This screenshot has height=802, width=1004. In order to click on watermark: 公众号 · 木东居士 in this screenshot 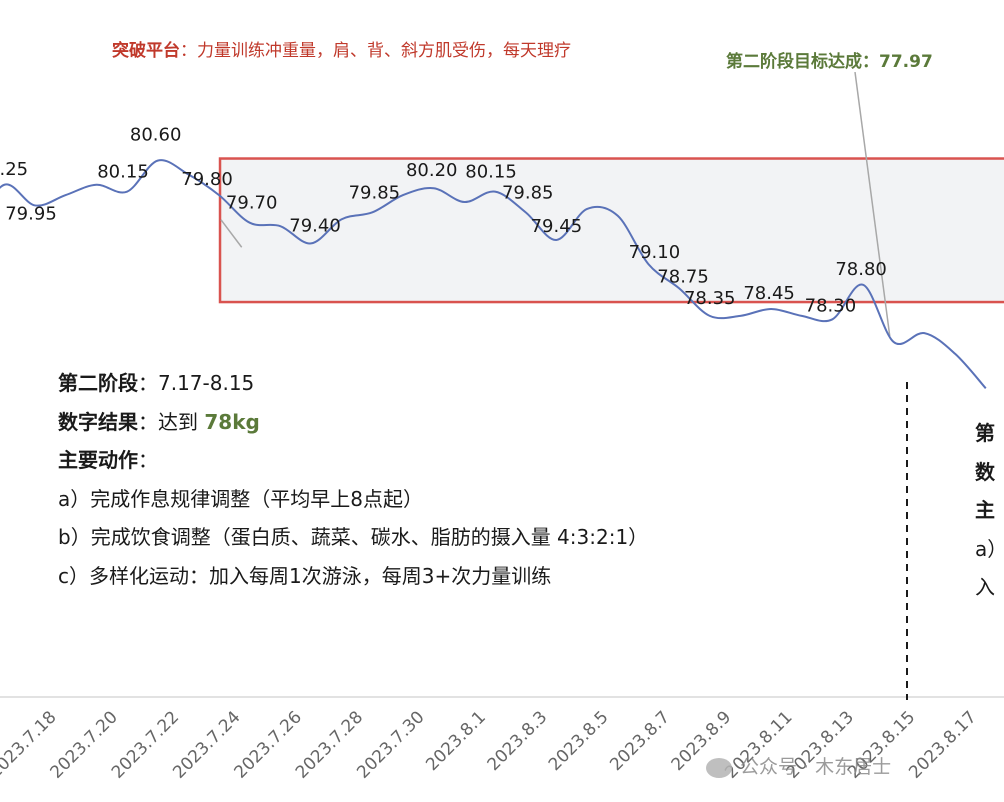, I will do `click(798, 765)`.